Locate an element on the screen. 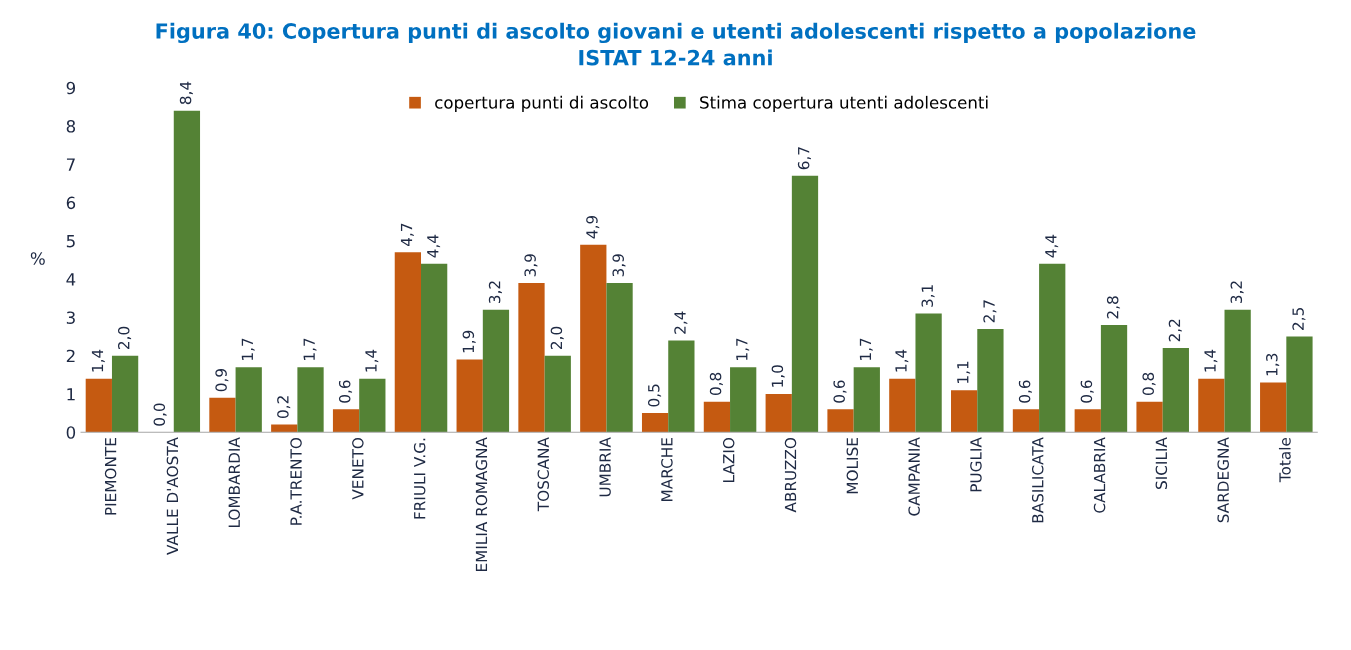 The height and width of the screenshot is (650, 1351). data-label: 2,2 is located at coordinates (1175, 330).